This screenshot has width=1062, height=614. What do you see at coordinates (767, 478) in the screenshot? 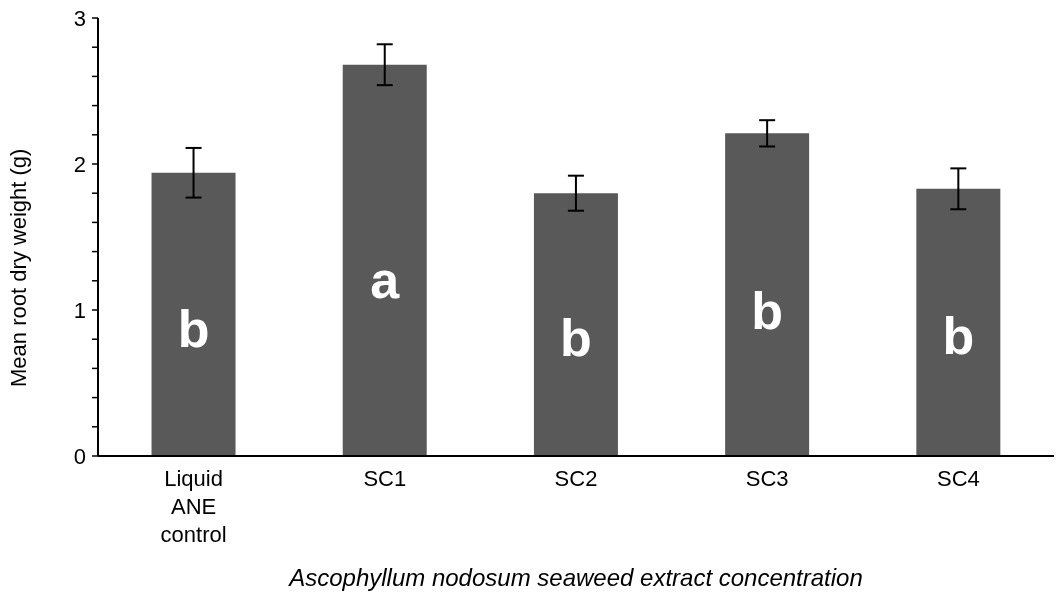
I see `x-tick-label: SC3` at bounding box center [767, 478].